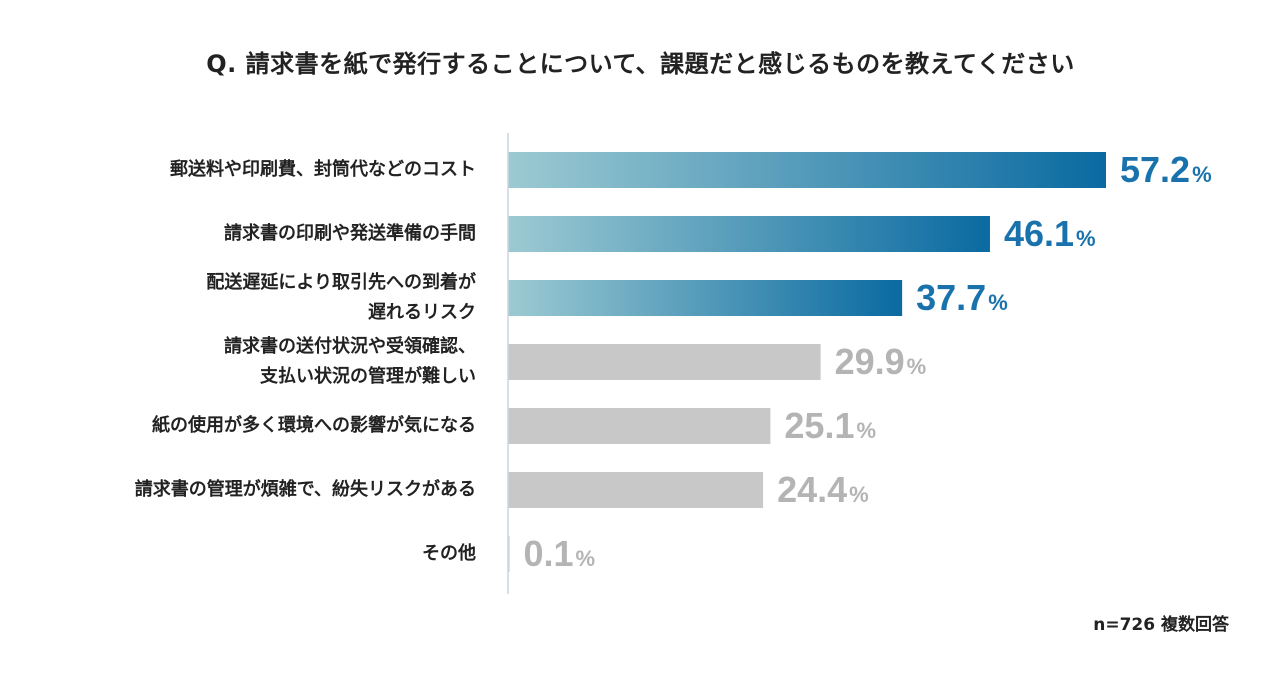  Describe the element at coordinates (1161, 625) in the screenshot. I see `sample-size-note: n=726 複数回答` at that location.